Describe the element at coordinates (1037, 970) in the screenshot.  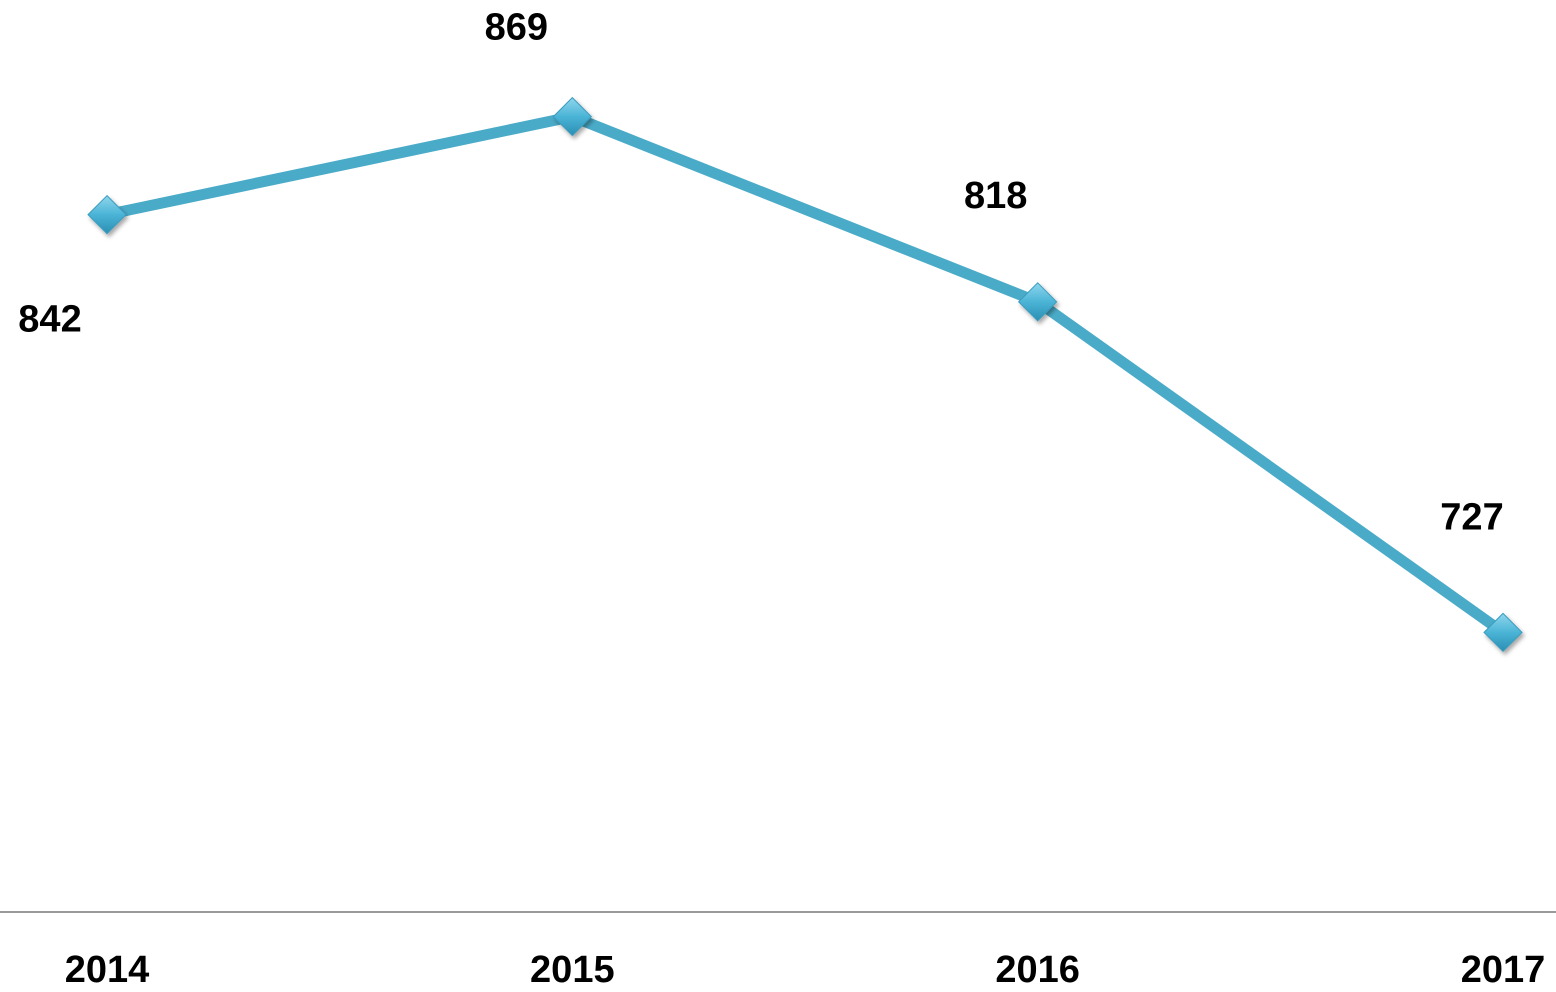
I see `x-tick-label: 2016` at that location.